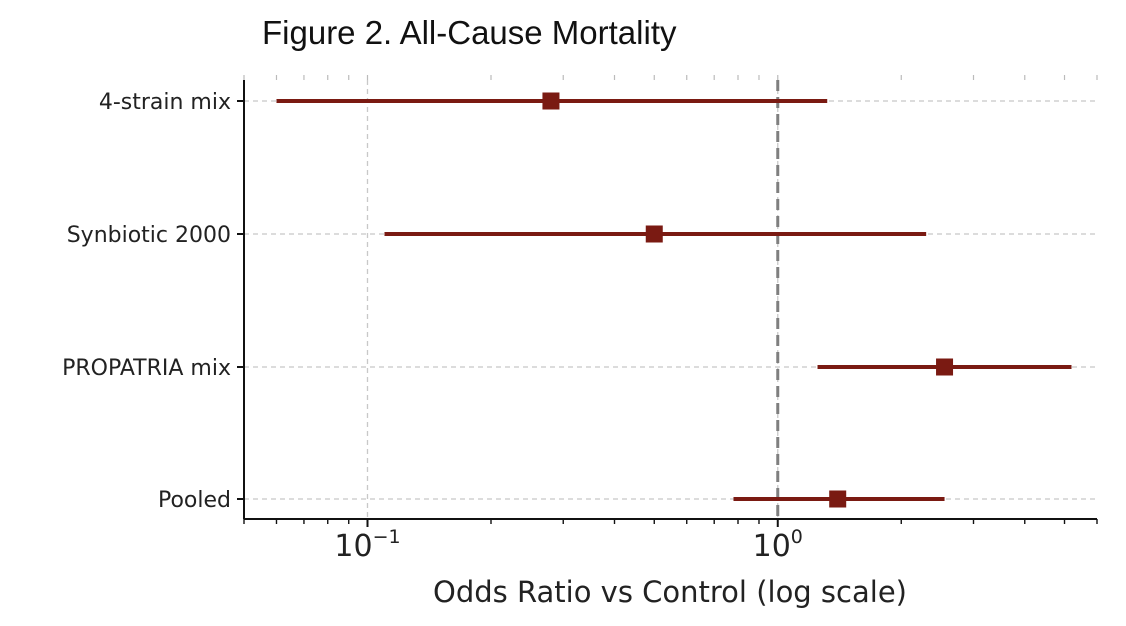  Describe the element at coordinates (670, 592) in the screenshot. I see `x-axis-label: Odds Ratio vs Control (log scale)` at that location.